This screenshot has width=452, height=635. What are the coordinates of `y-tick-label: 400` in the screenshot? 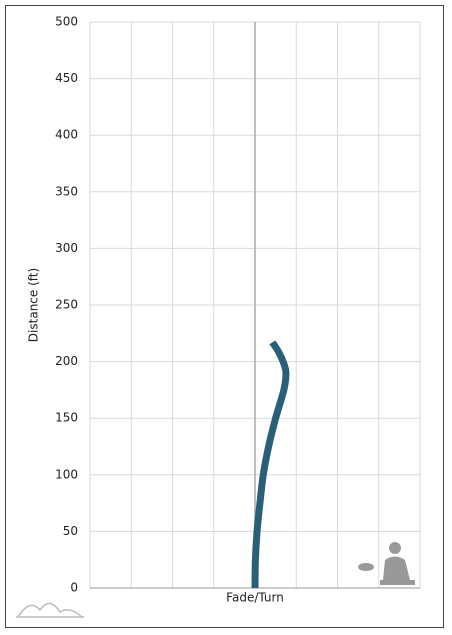 It's located at (66, 135).